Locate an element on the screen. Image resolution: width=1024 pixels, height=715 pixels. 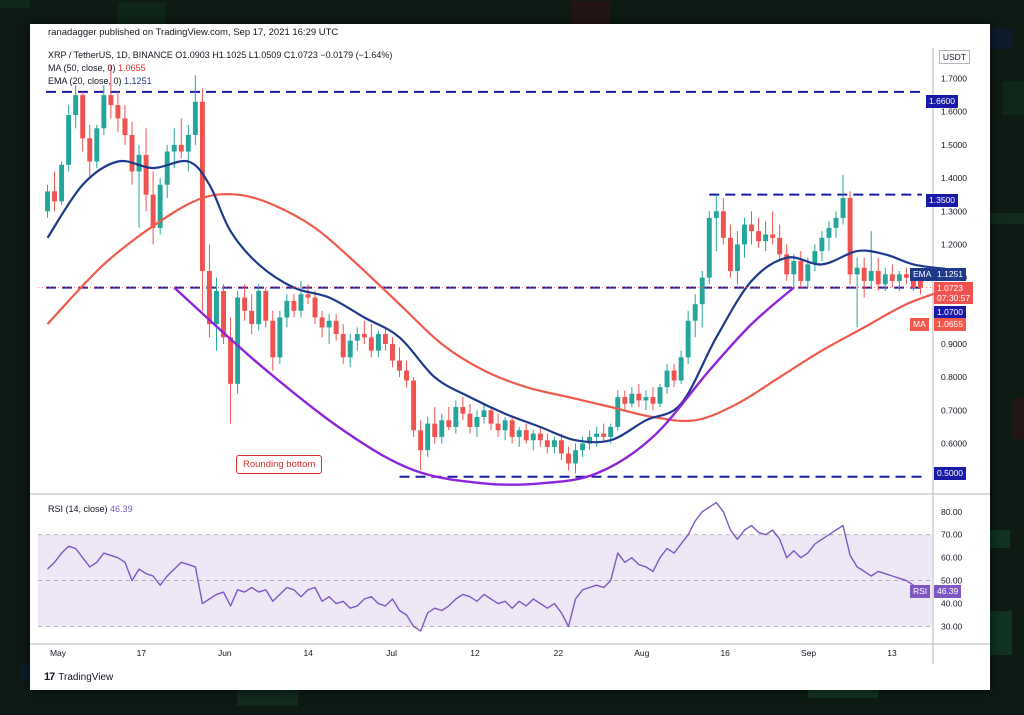
price-tick-label: 1.2000 is located at coordinates (954, 244).